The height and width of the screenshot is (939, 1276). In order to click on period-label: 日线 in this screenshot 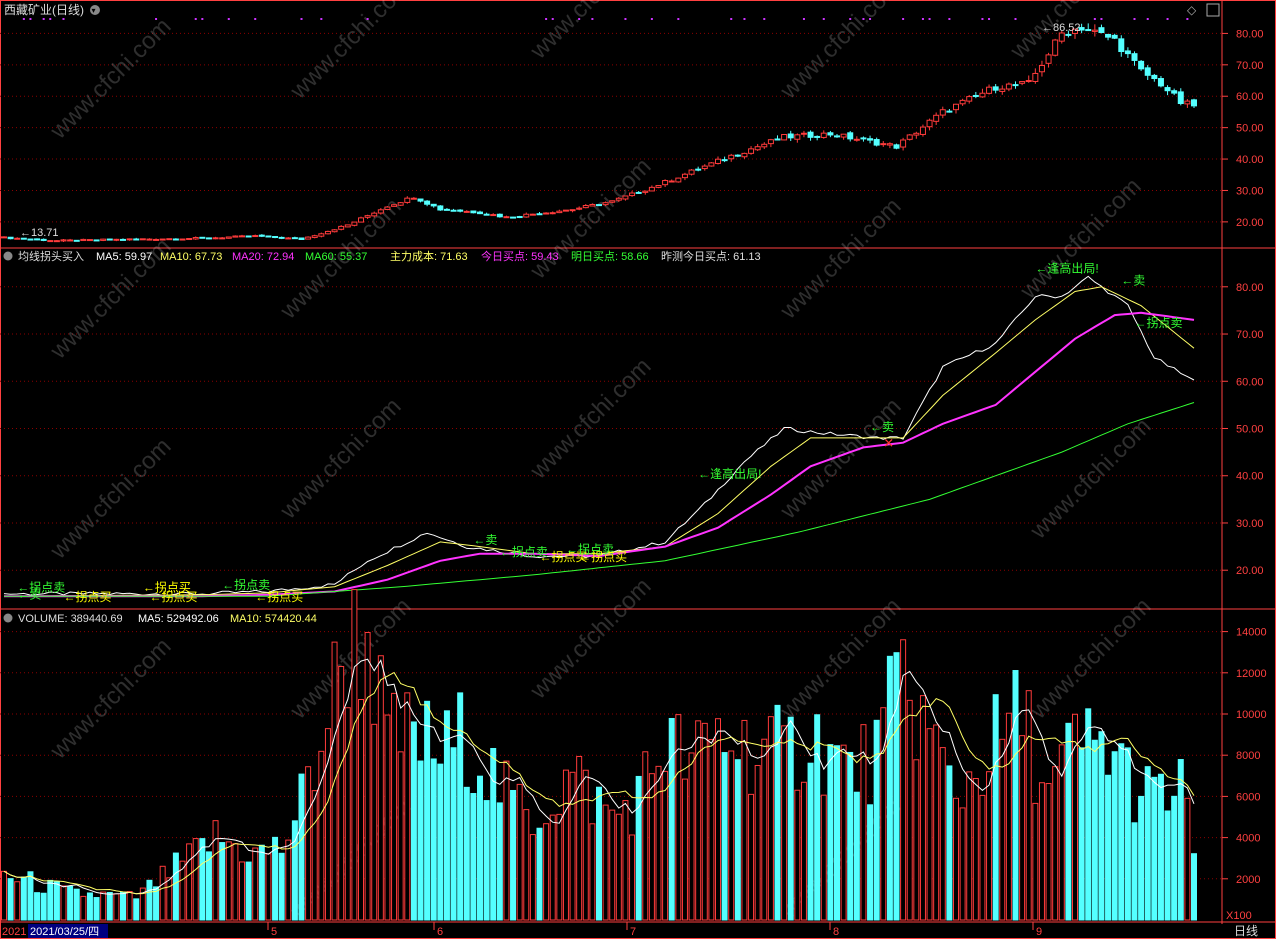, I will do `click(1246, 931)`.